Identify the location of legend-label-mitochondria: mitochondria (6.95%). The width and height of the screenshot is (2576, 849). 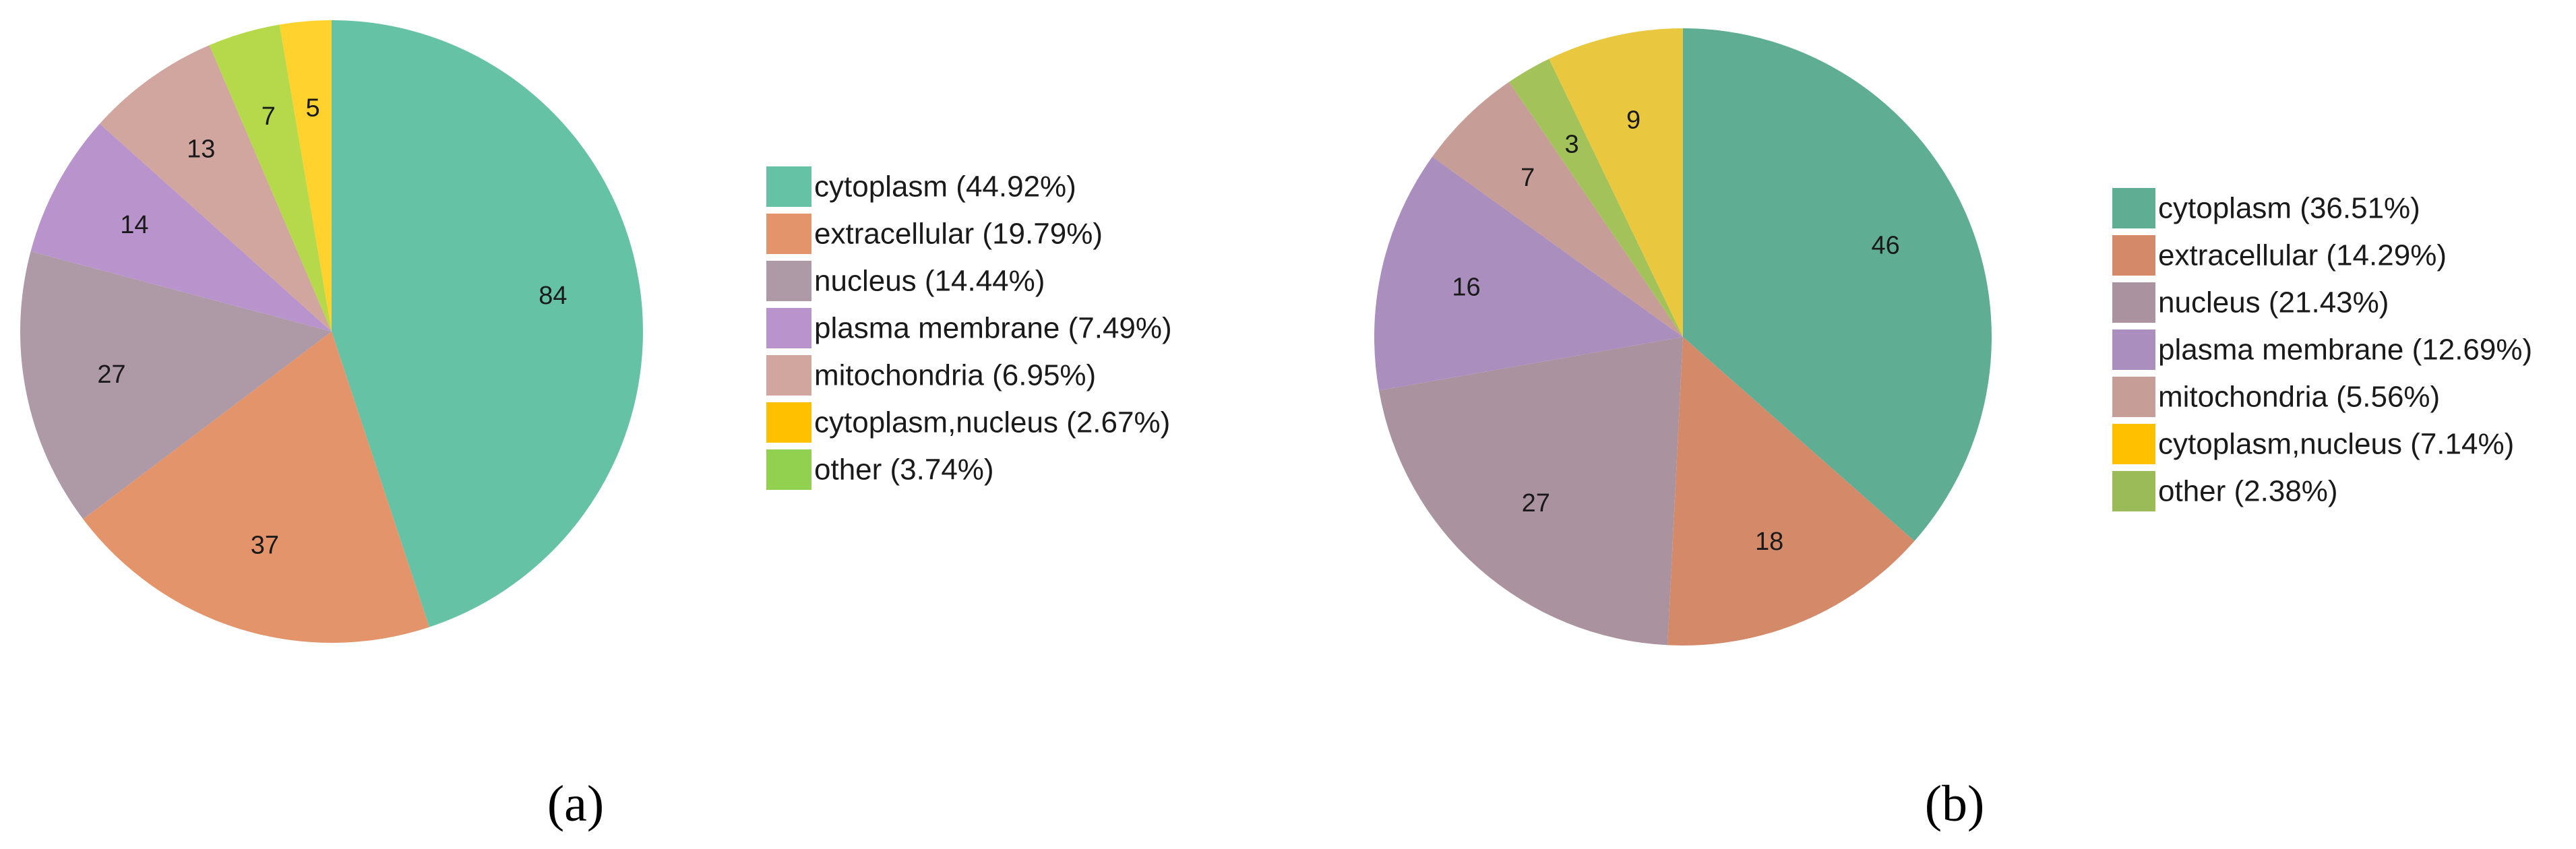
(955, 376).